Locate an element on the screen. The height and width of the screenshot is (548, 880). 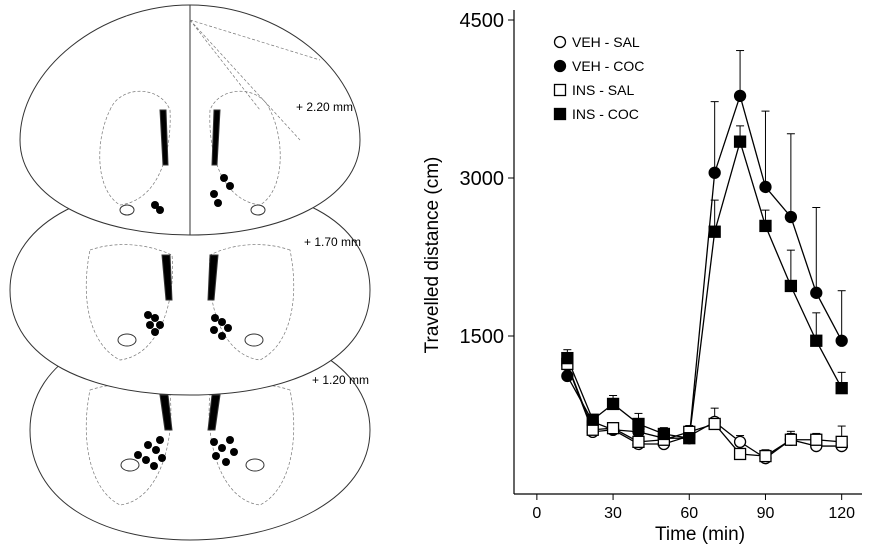
x-axis-label: Time (min) is located at coordinates (700, 534).